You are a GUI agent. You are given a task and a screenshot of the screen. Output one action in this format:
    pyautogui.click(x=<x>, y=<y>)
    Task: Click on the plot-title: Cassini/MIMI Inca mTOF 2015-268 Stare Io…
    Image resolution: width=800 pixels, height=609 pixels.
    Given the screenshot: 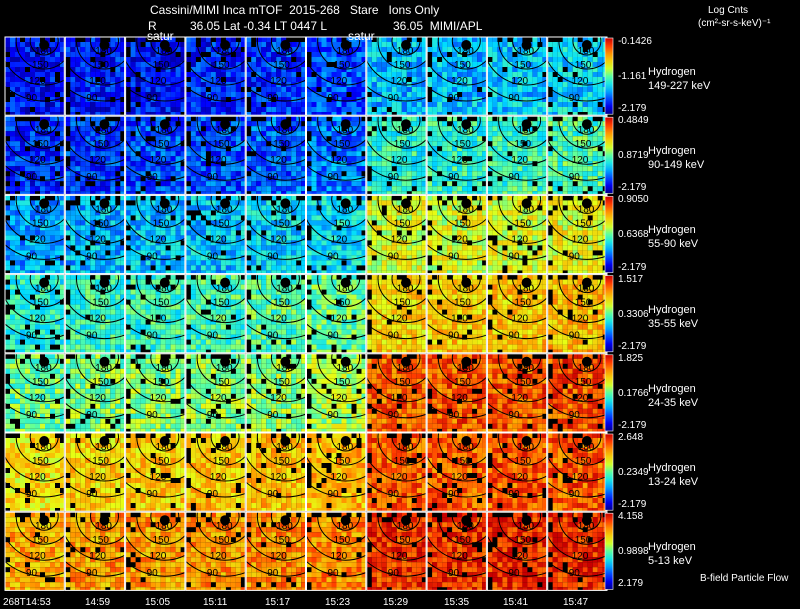 What is the action you would take?
    pyautogui.click(x=295, y=10)
    